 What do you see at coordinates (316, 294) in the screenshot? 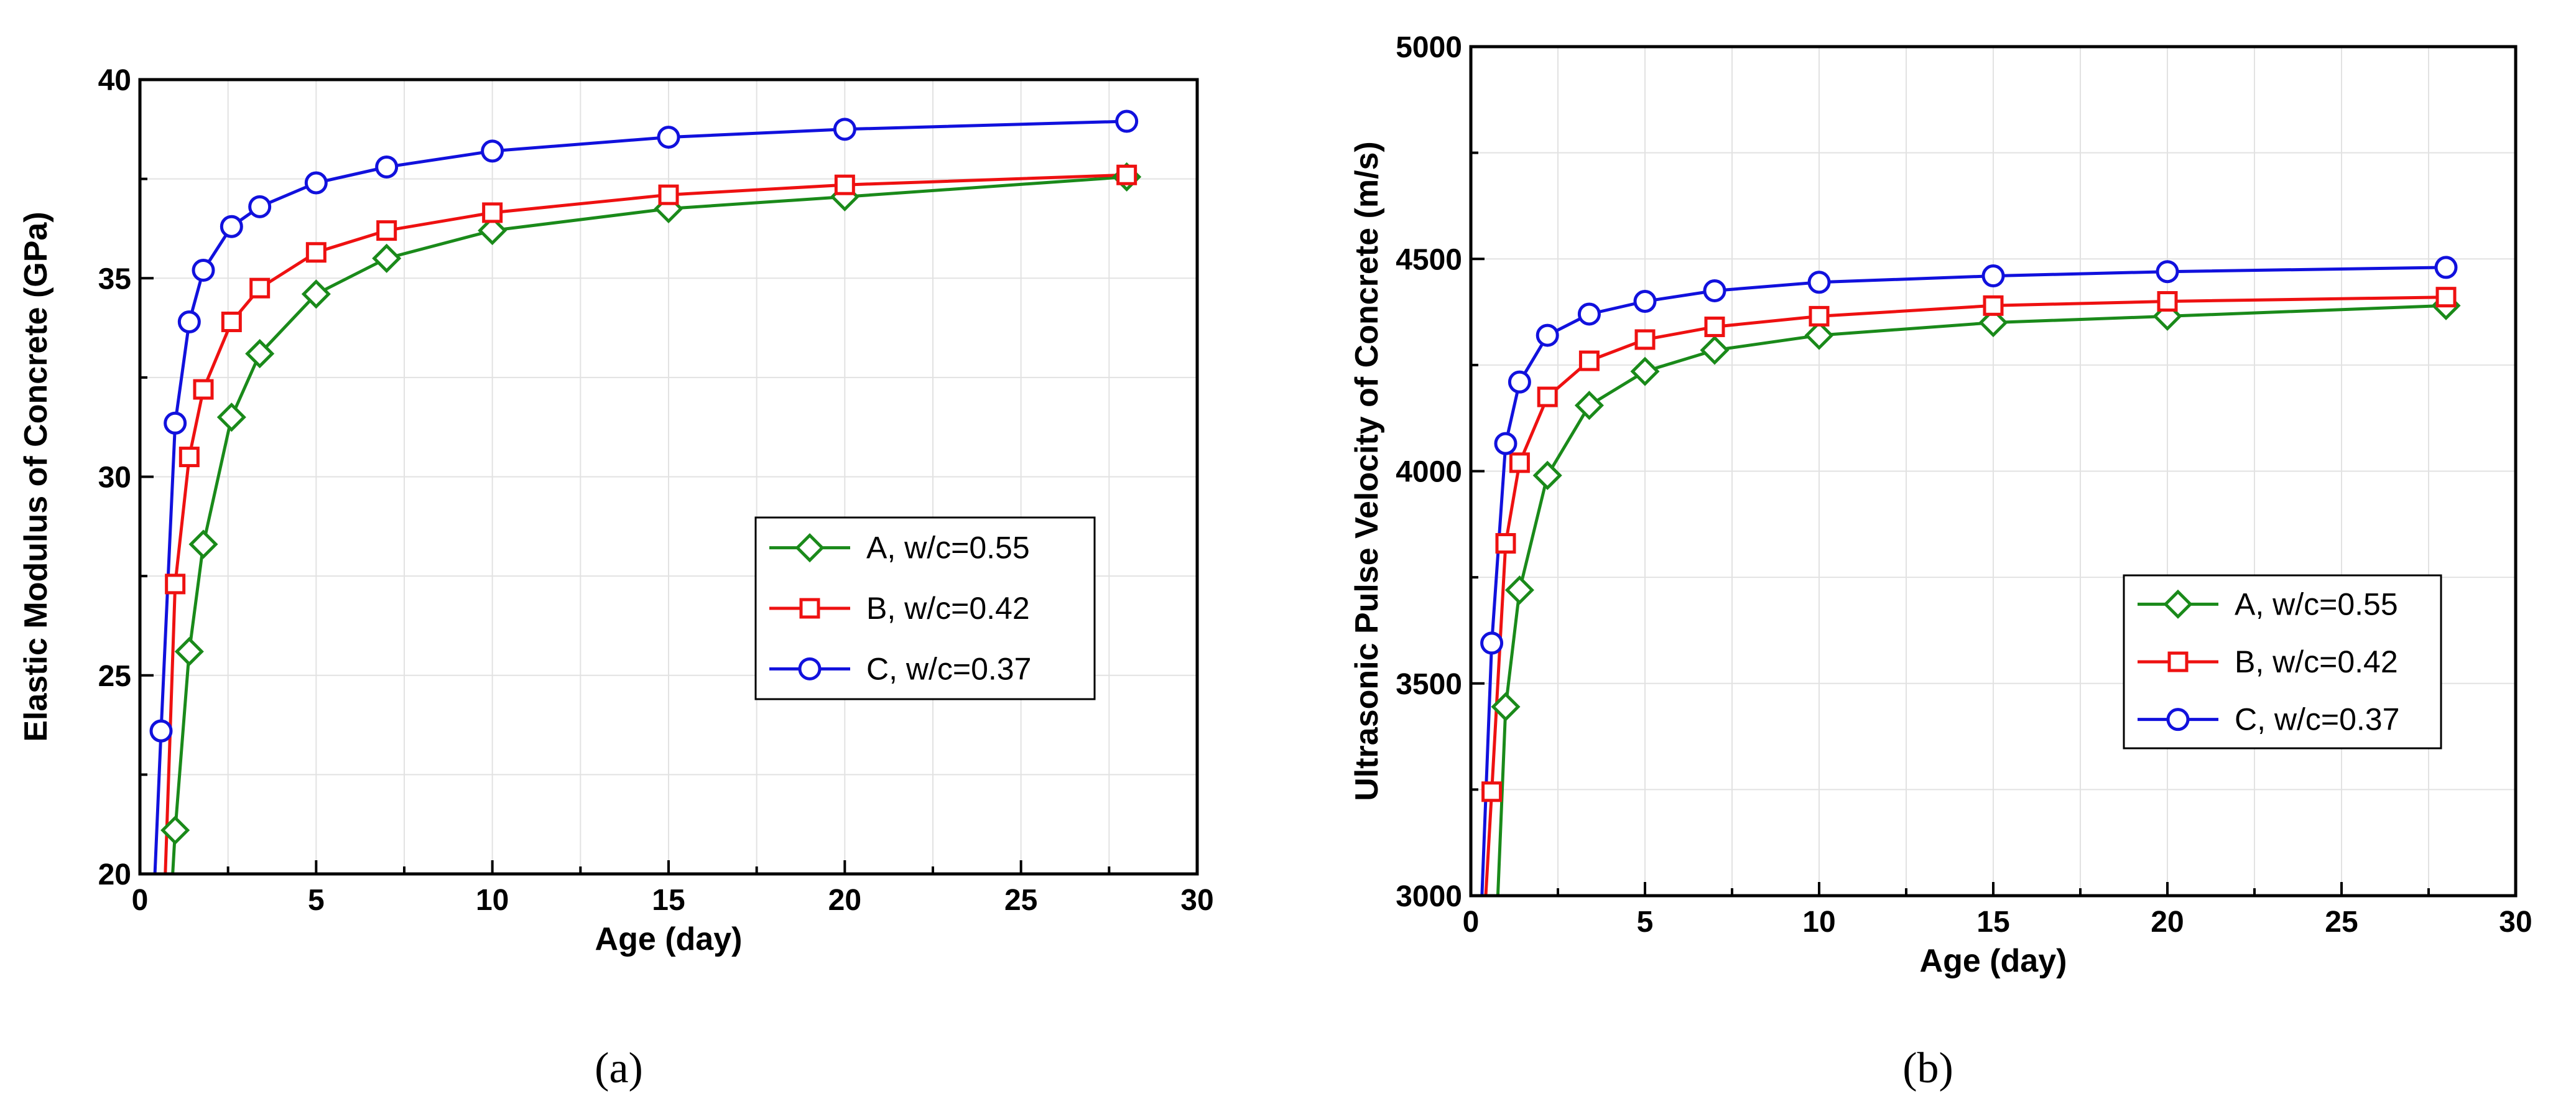
I see `data-point-s0-p5` at bounding box center [316, 294].